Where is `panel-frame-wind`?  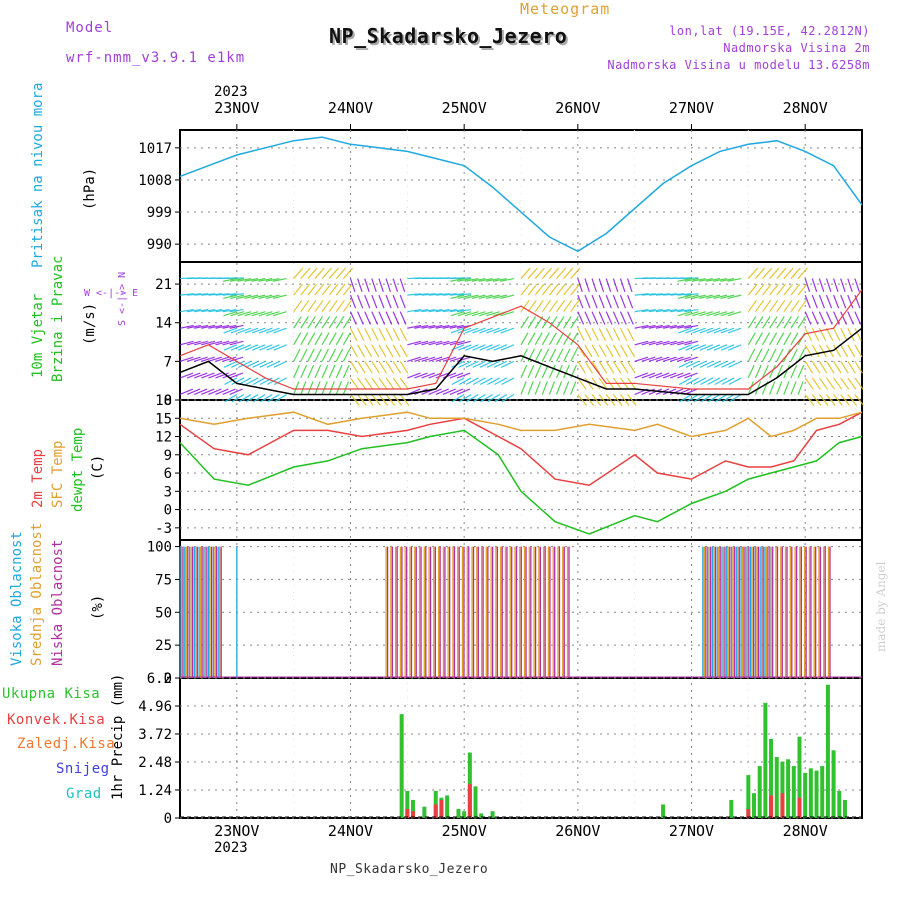
panel-frame-wind is located at coordinates (521, 331).